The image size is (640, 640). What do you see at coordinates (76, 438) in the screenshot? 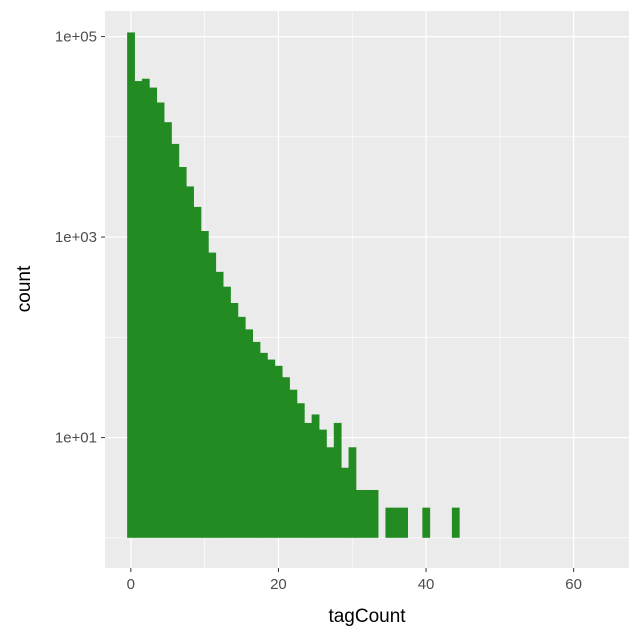
I see `y-tick-label: 1e+01` at bounding box center [76, 438].